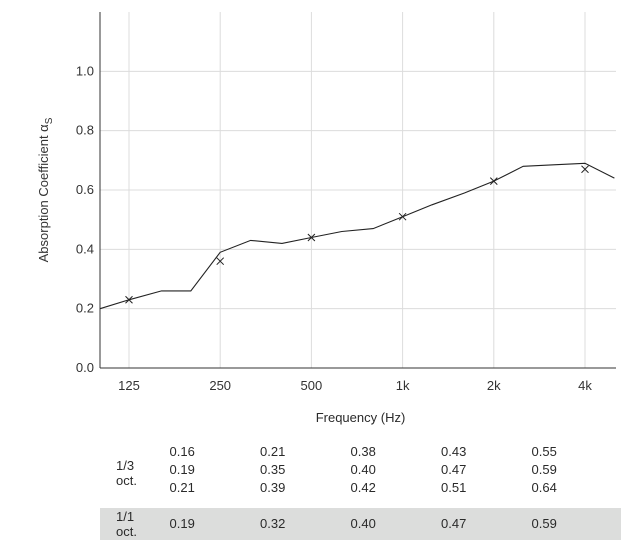 This screenshot has width=621, height=543. I want to click on third-octave-value: 0.47, so click(454, 469).